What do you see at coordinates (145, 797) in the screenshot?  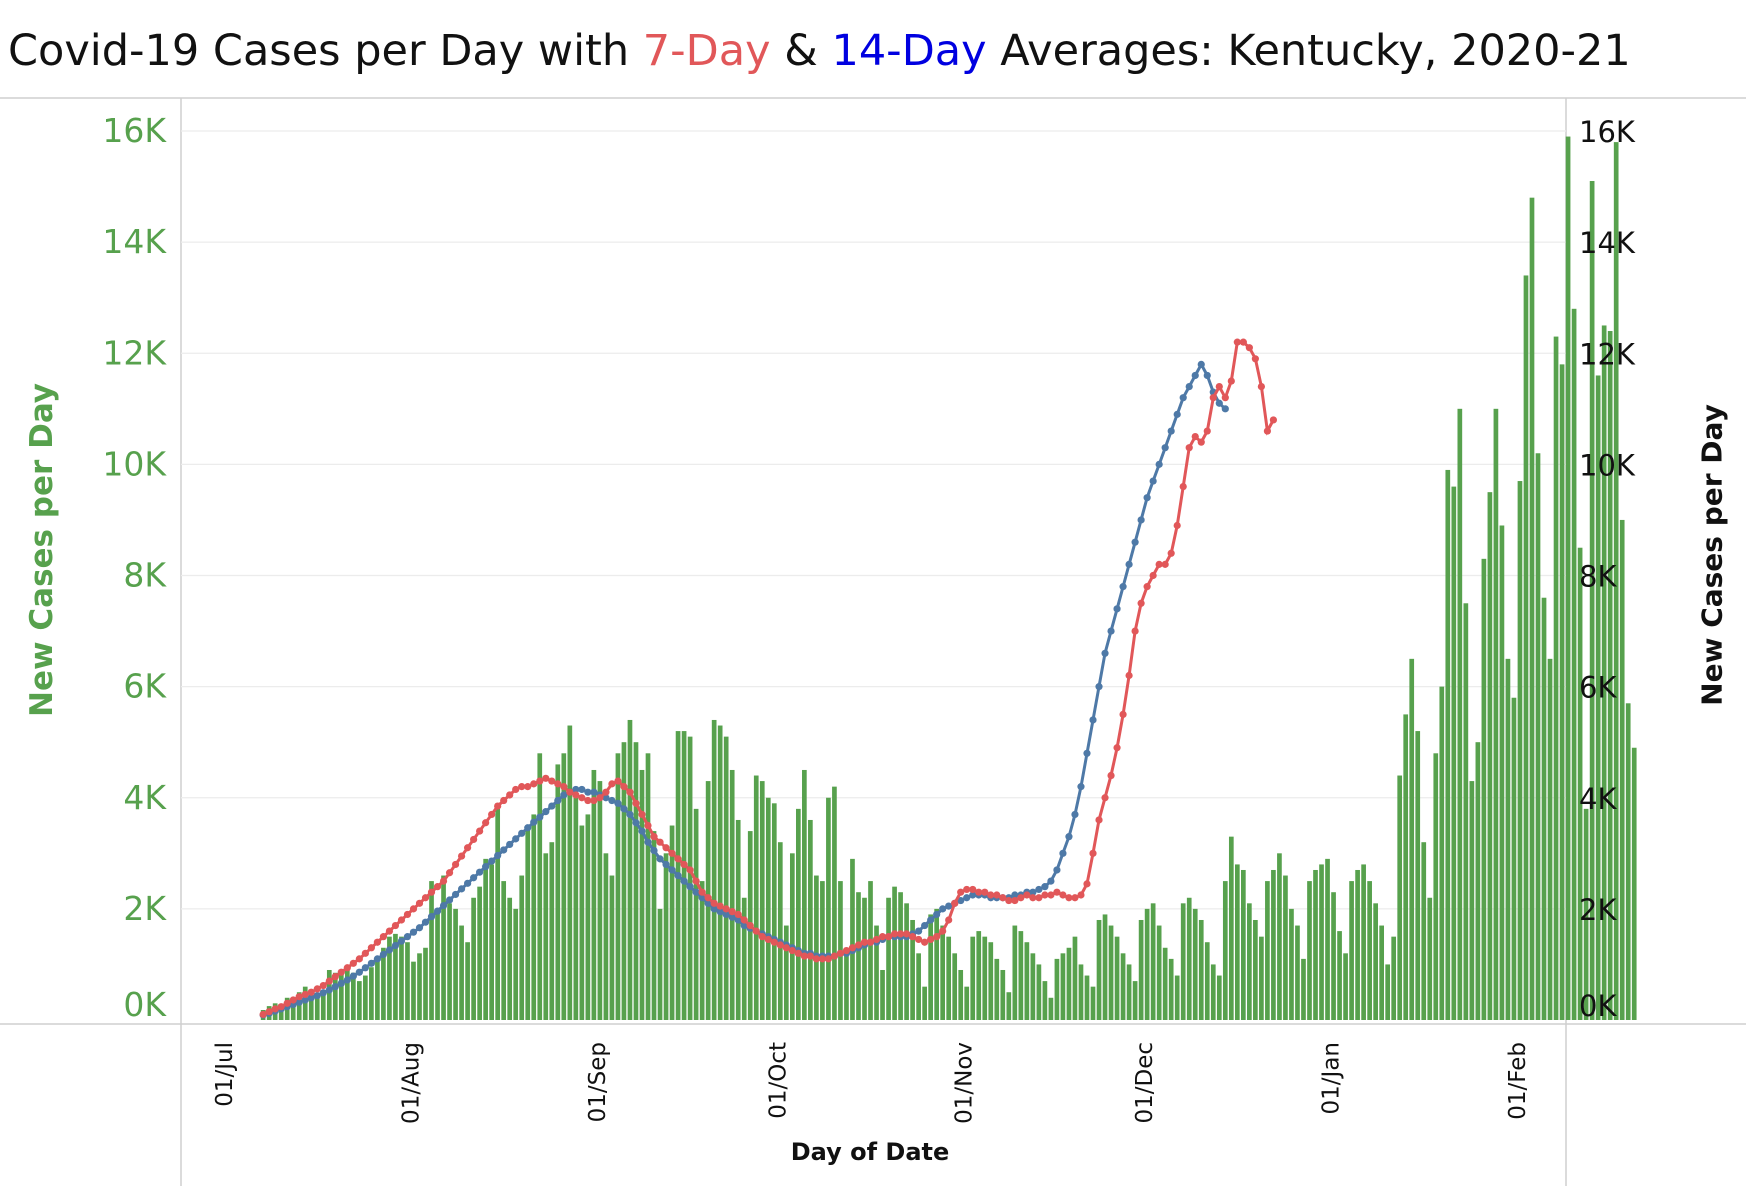 I see `y-tick-label-left: 4K` at bounding box center [145, 797].